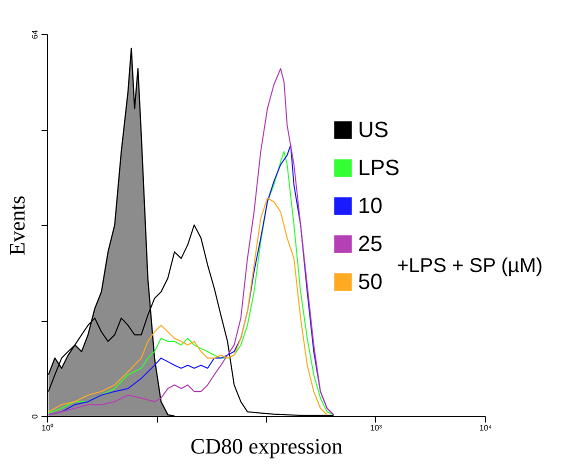 The height and width of the screenshot is (470, 573). What do you see at coordinates (370, 243) in the screenshot?
I see `legend-label: 25` at bounding box center [370, 243].